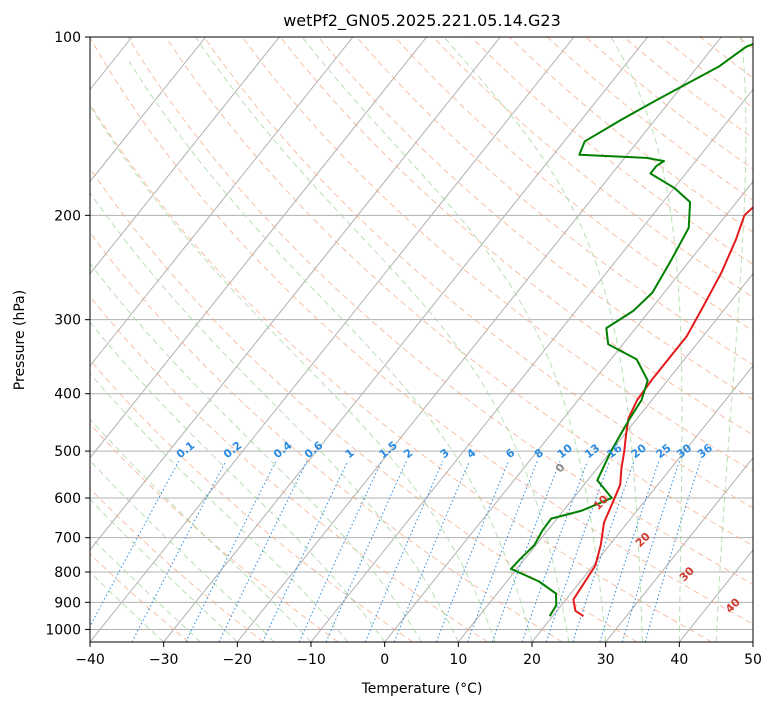 The width and height of the screenshot is (775, 708). I want to click on x-tick-label: 40, so click(679, 660).